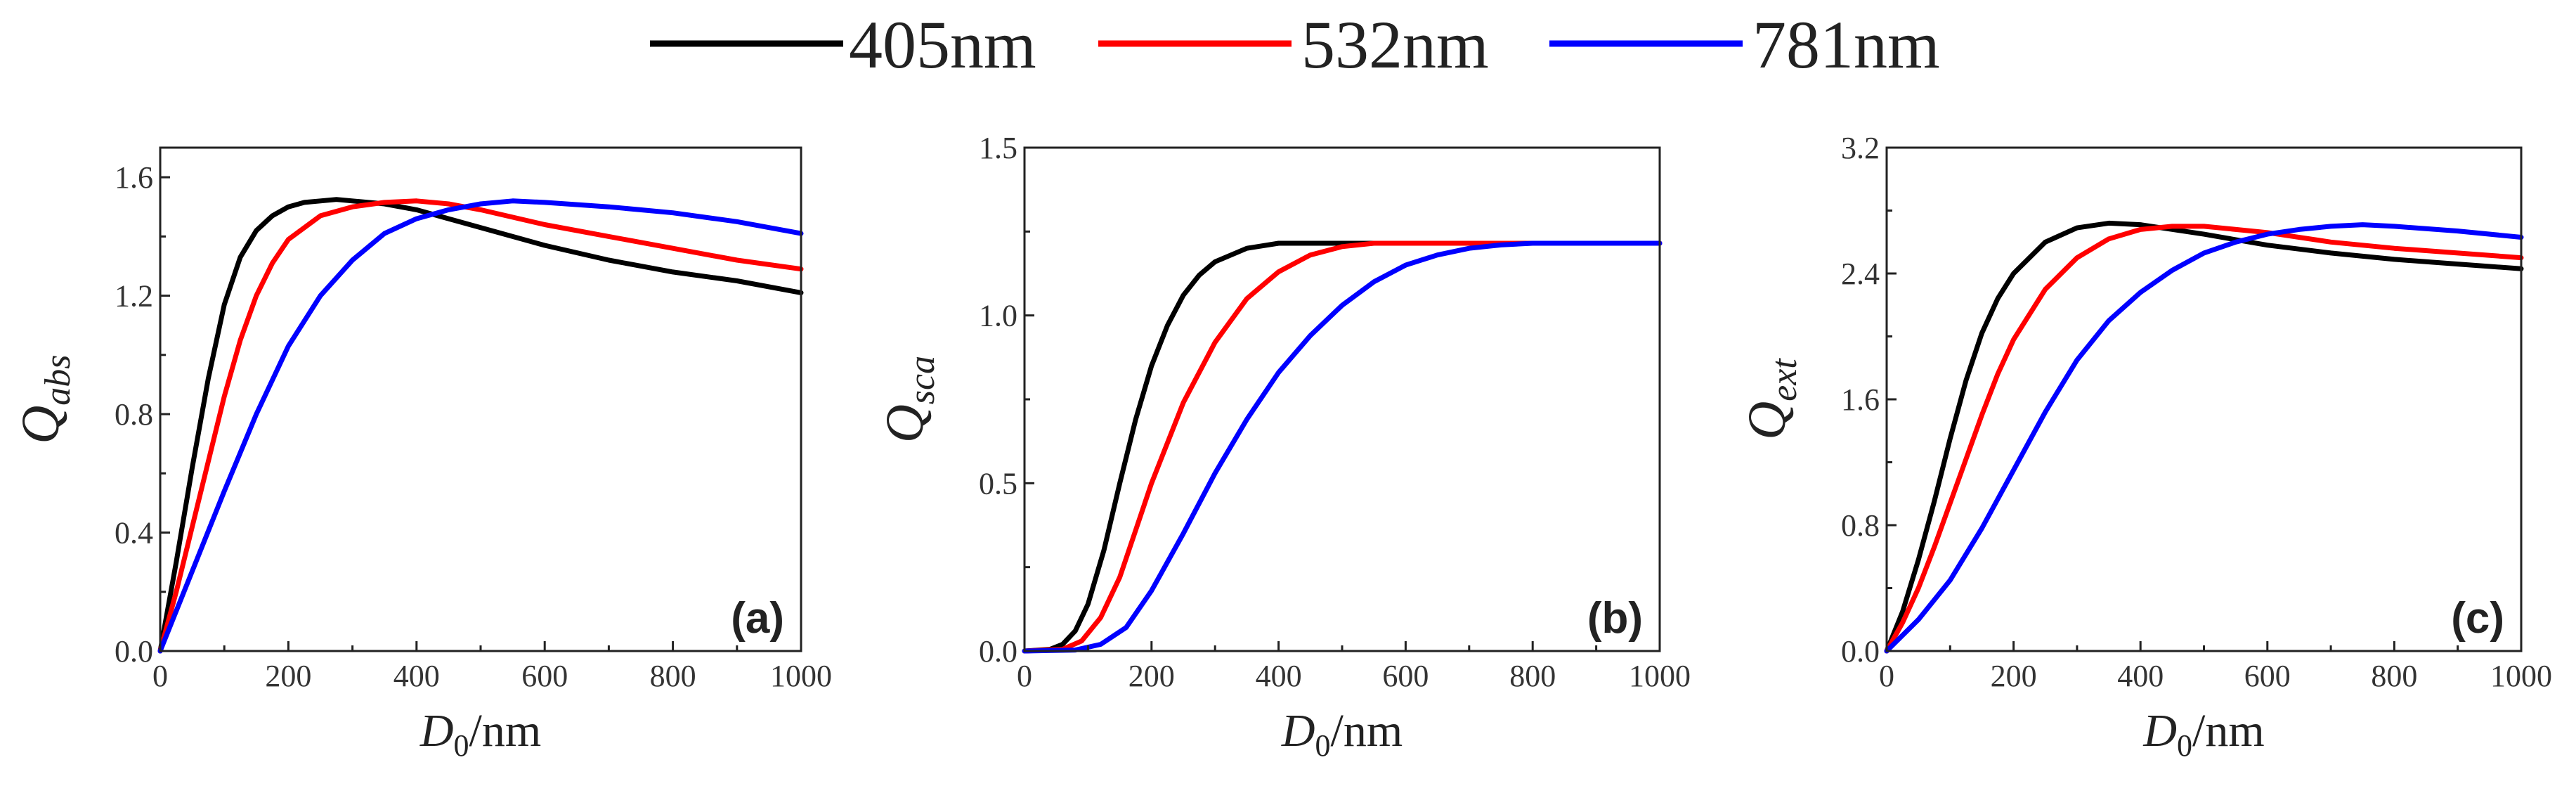  Describe the element at coordinates (1860, 148) in the screenshot. I see `y-tick-label: 3.2` at that location.